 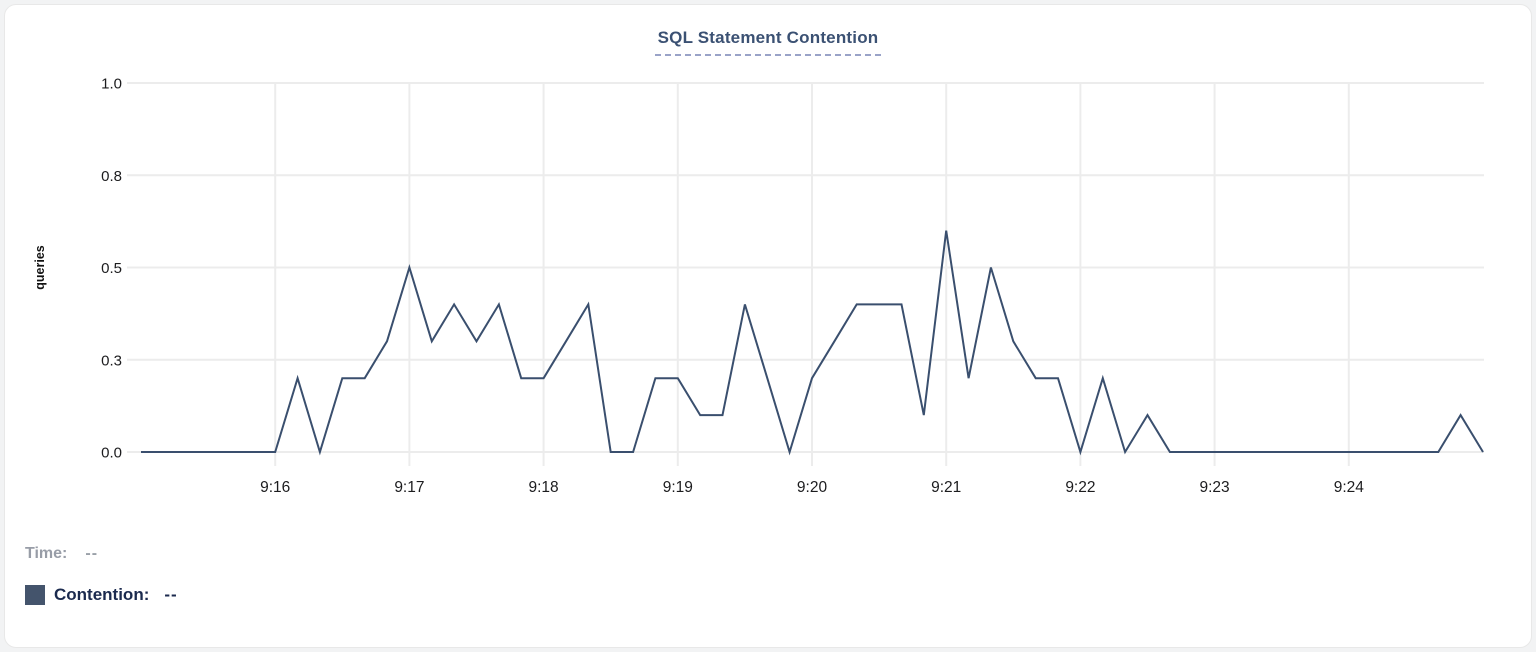 What do you see at coordinates (275, 487) in the screenshot?
I see `x-tick-label: 9:16` at bounding box center [275, 487].